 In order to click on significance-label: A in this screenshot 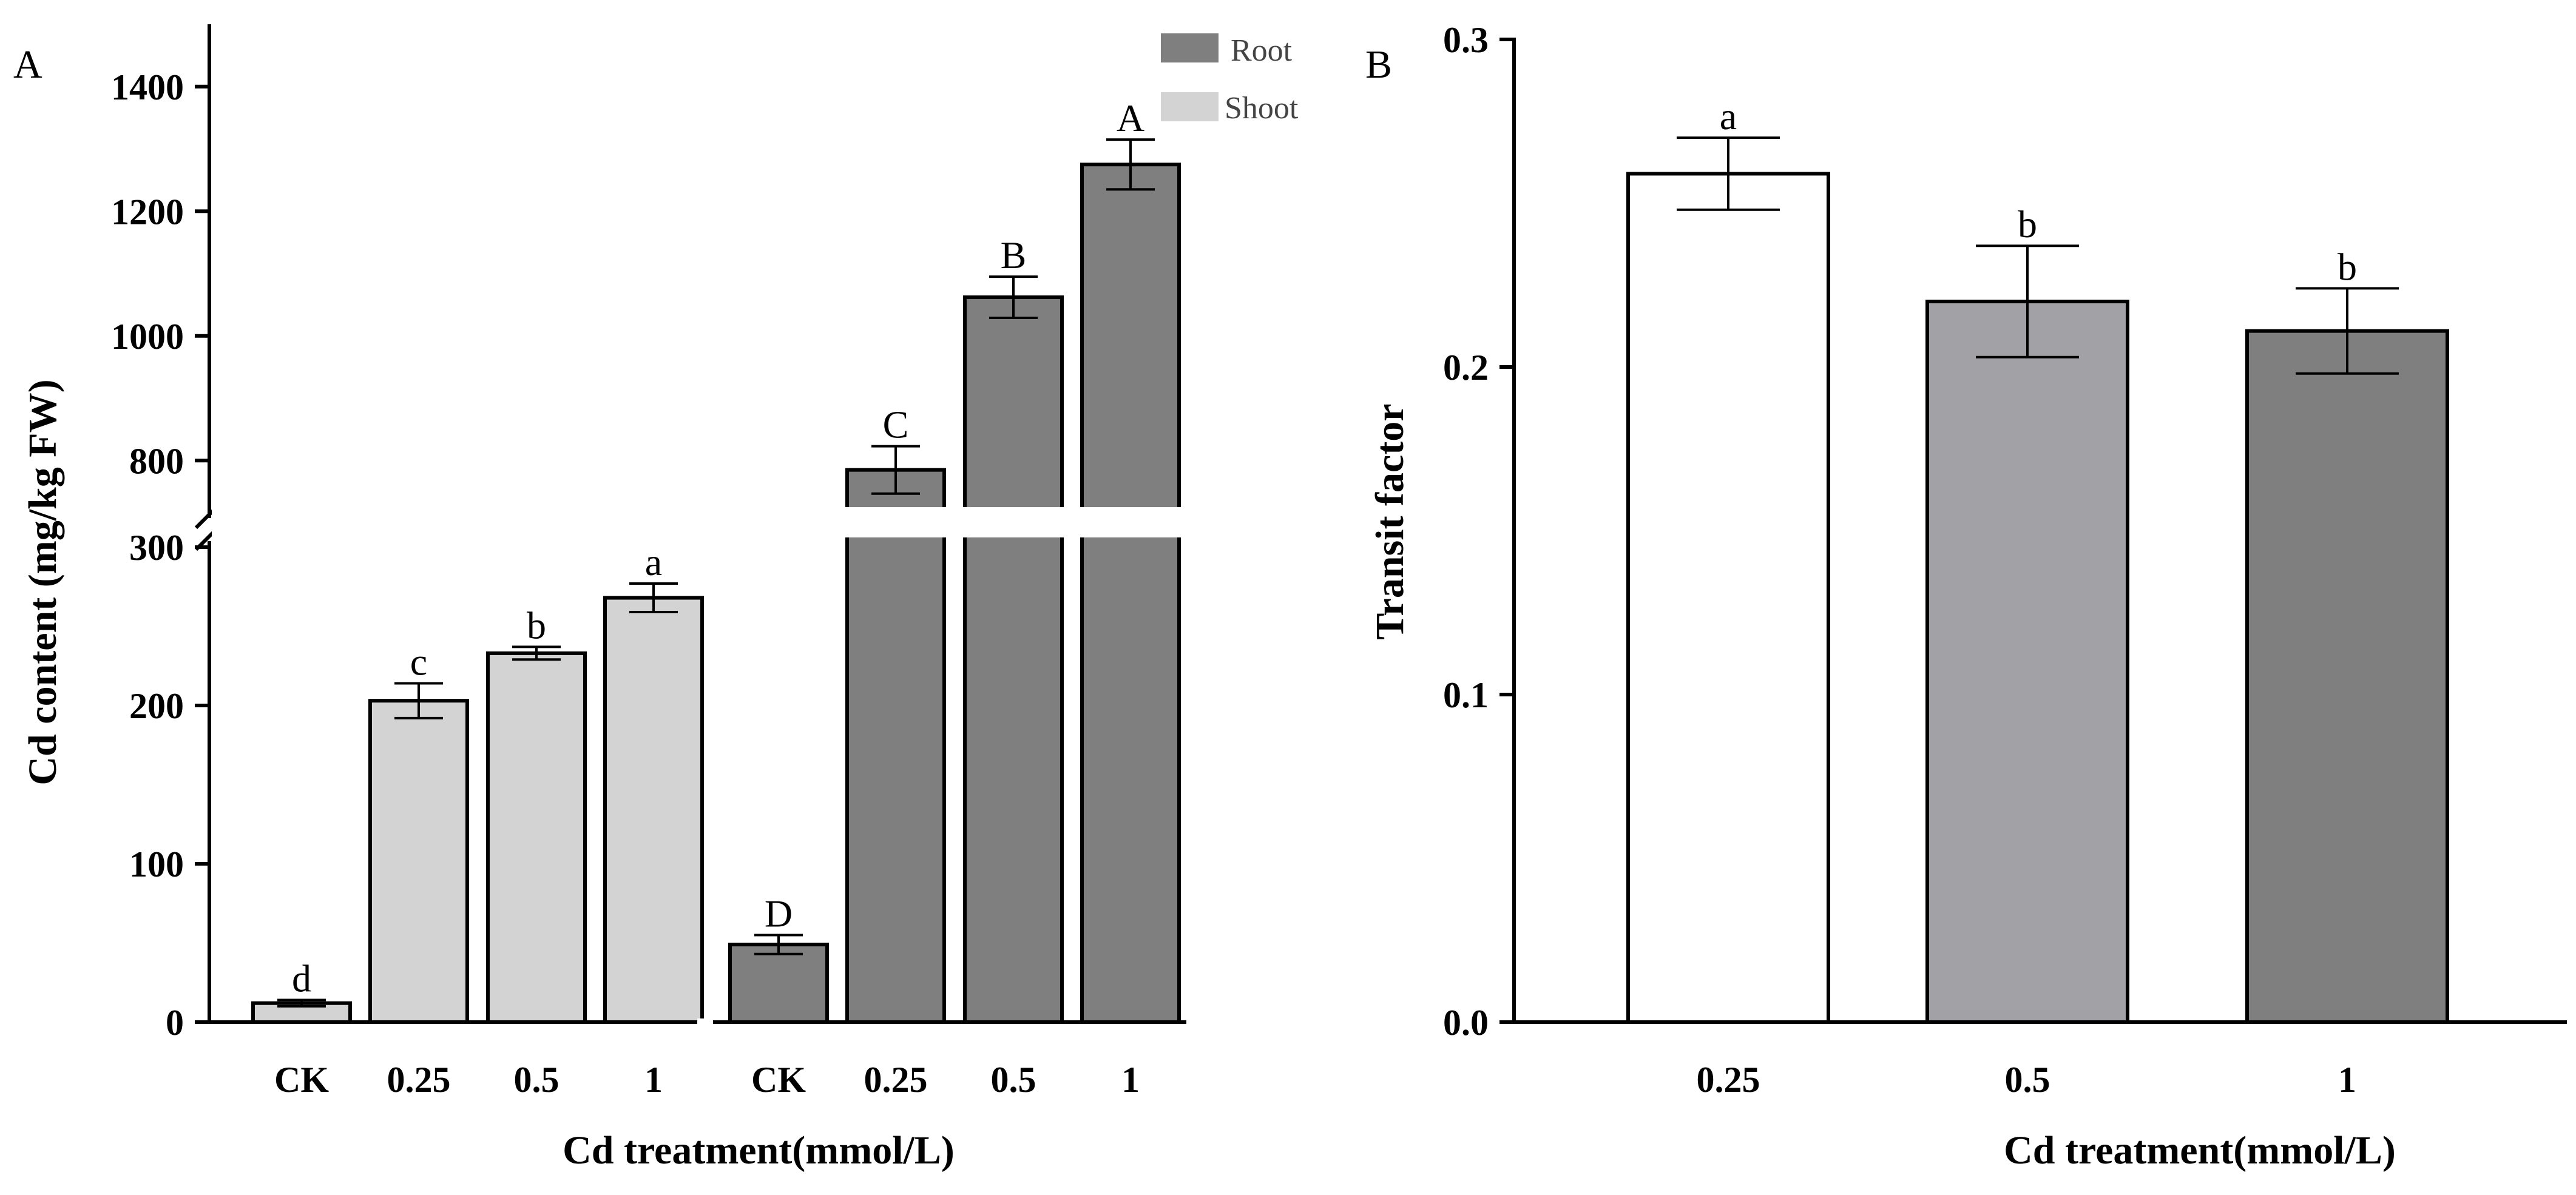, I will do `click(1130, 118)`.